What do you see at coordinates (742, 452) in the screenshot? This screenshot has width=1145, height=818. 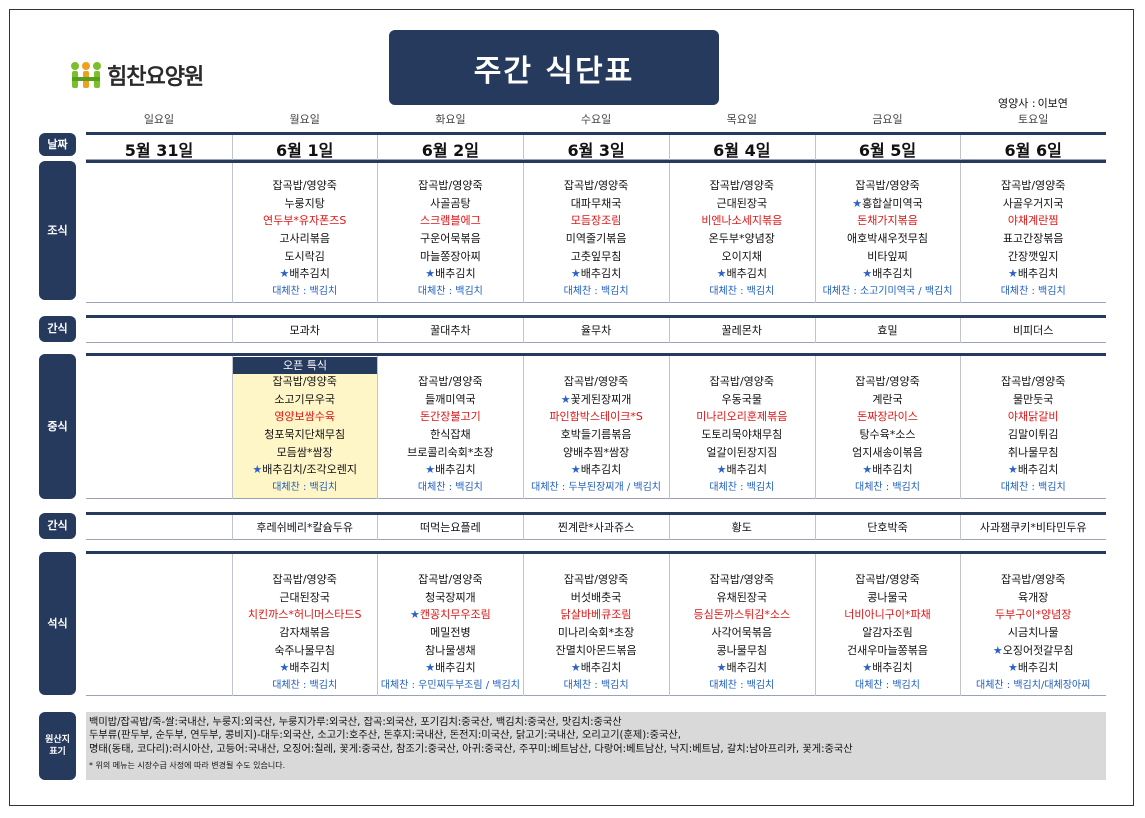 I see `menu-item-text: 얼갈이된장지짐` at bounding box center [742, 452].